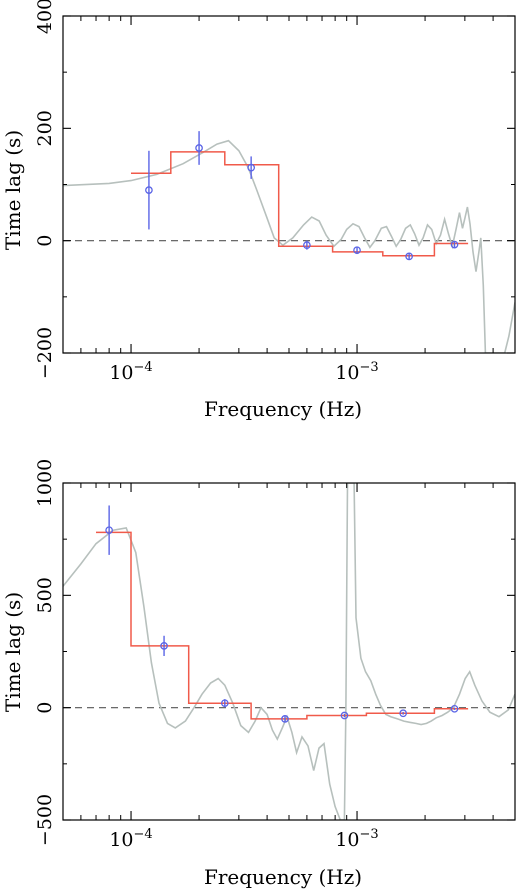 The height and width of the screenshot is (891, 520). Describe the element at coordinates (13, 190) in the screenshot. I see `top-y-axis-title: Time lag (s)` at that location.